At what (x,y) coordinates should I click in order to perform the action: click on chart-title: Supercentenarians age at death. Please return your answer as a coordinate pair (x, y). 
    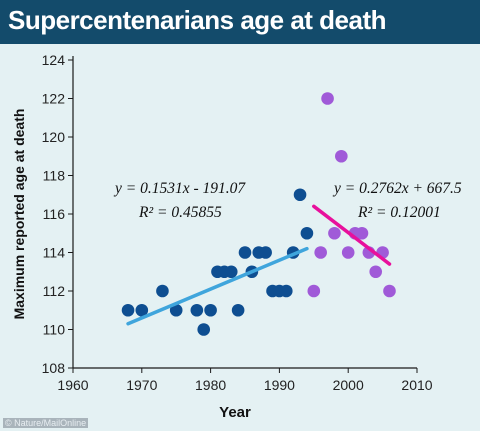
    Looking at the image, I should click on (197, 20).